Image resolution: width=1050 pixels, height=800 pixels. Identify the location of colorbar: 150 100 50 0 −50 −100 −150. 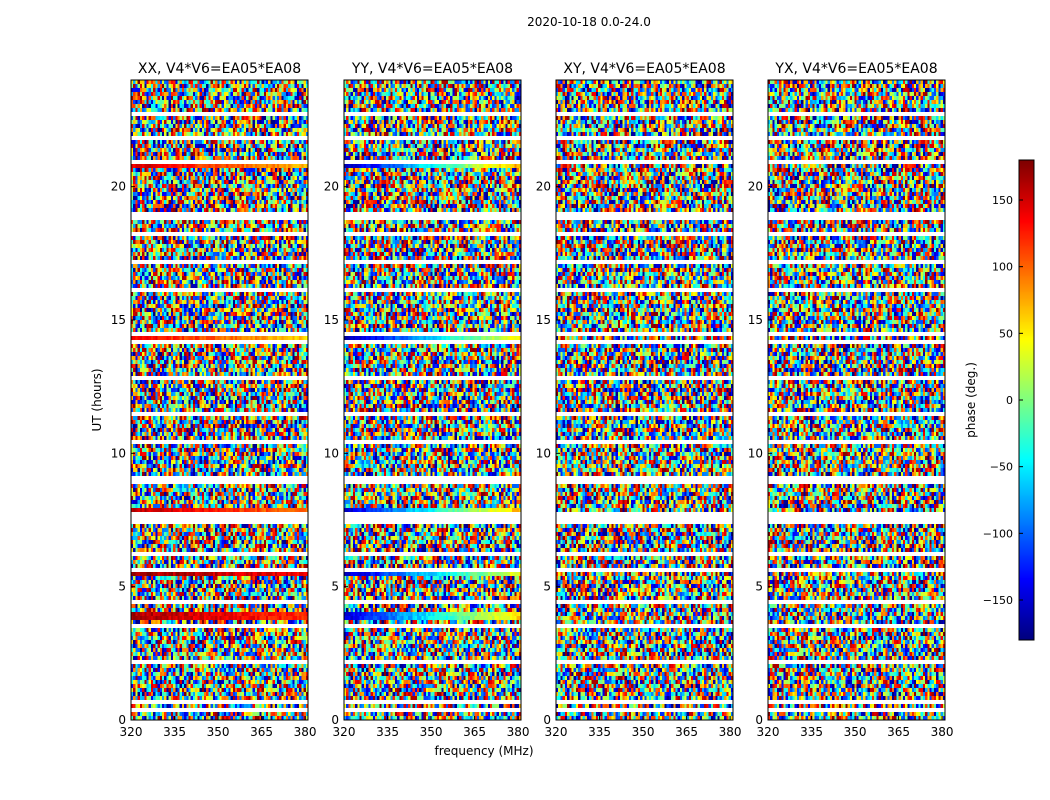
(1009, 400).